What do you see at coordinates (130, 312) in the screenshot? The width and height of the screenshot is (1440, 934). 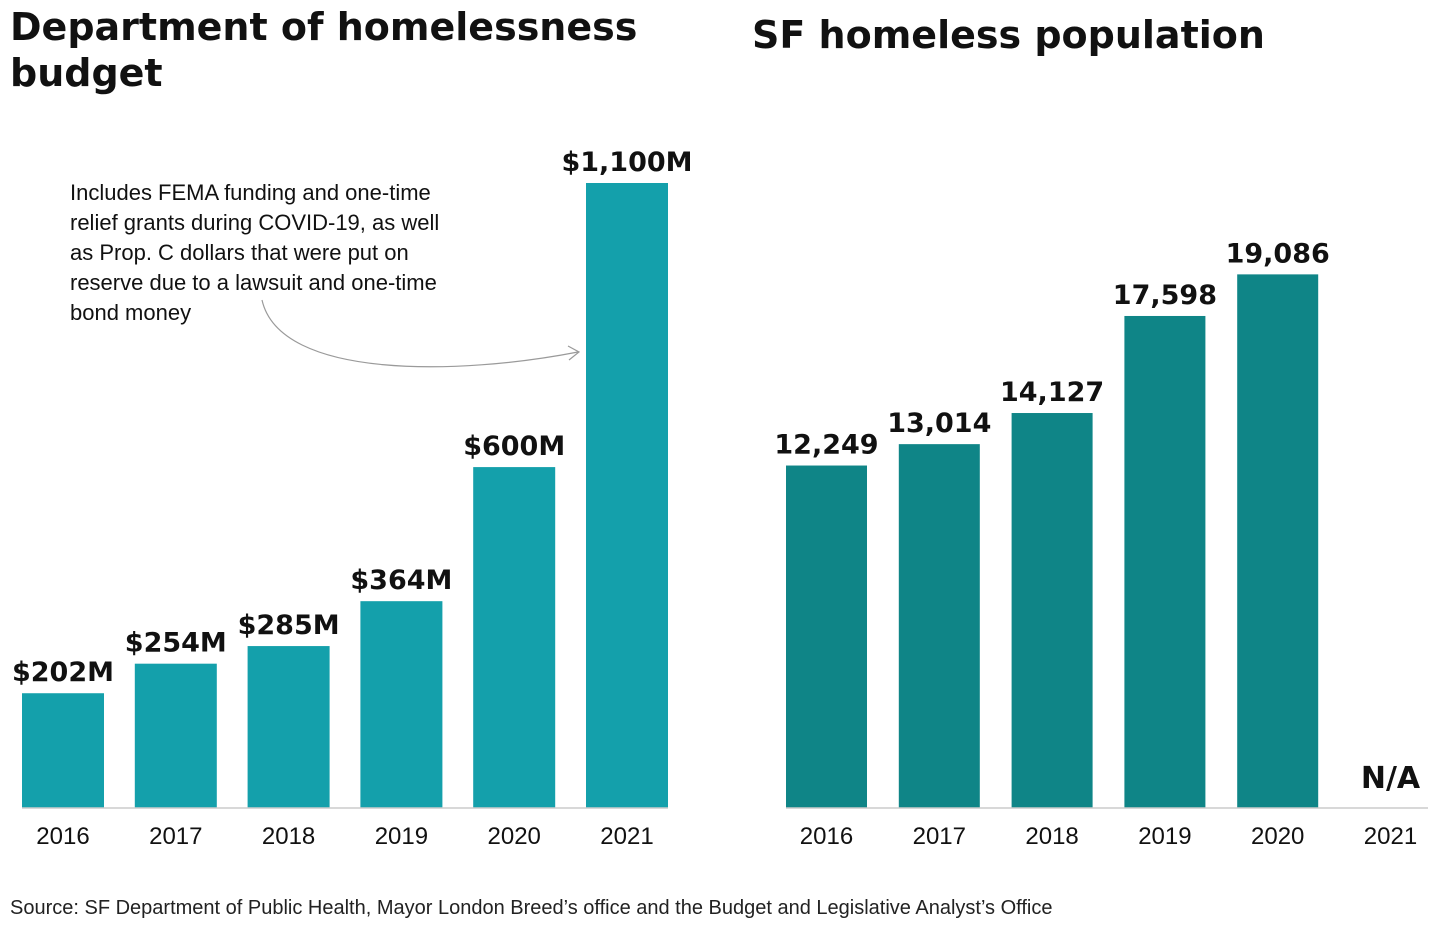 I see `annotation-text-line: bond money` at bounding box center [130, 312].